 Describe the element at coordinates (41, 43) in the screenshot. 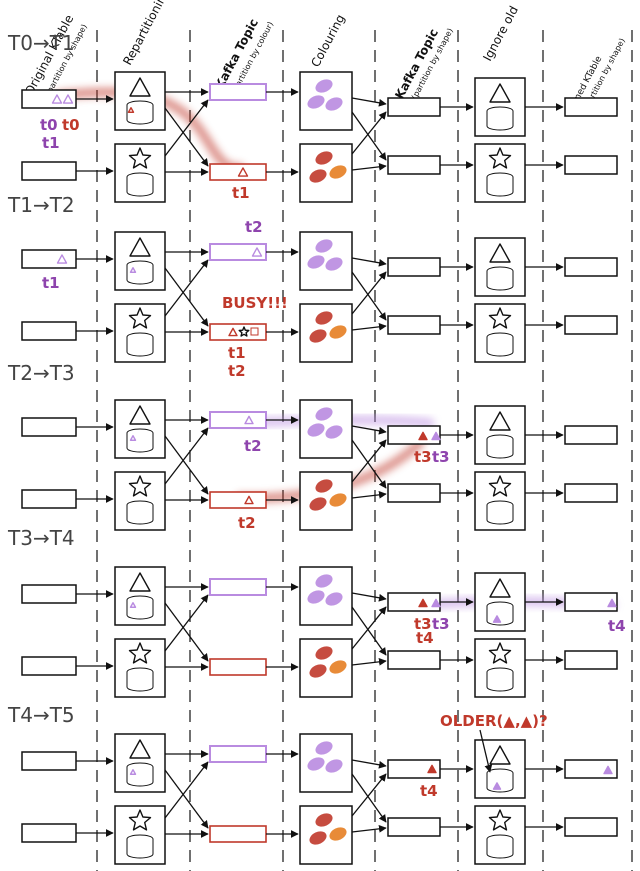

I see `stage-label: T0→T1` at that location.